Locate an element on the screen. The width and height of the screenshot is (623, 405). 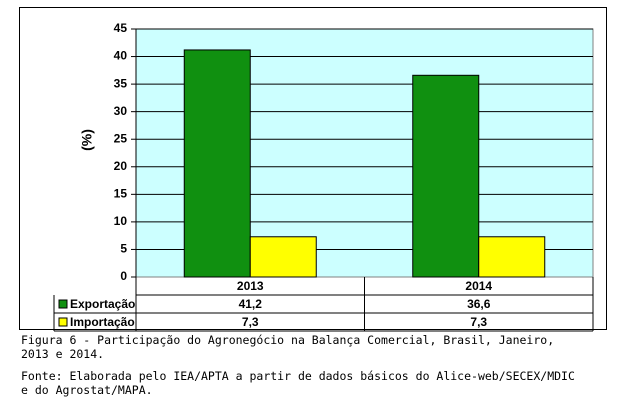
y-tick-label: 30 is located at coordinates (121, 111).